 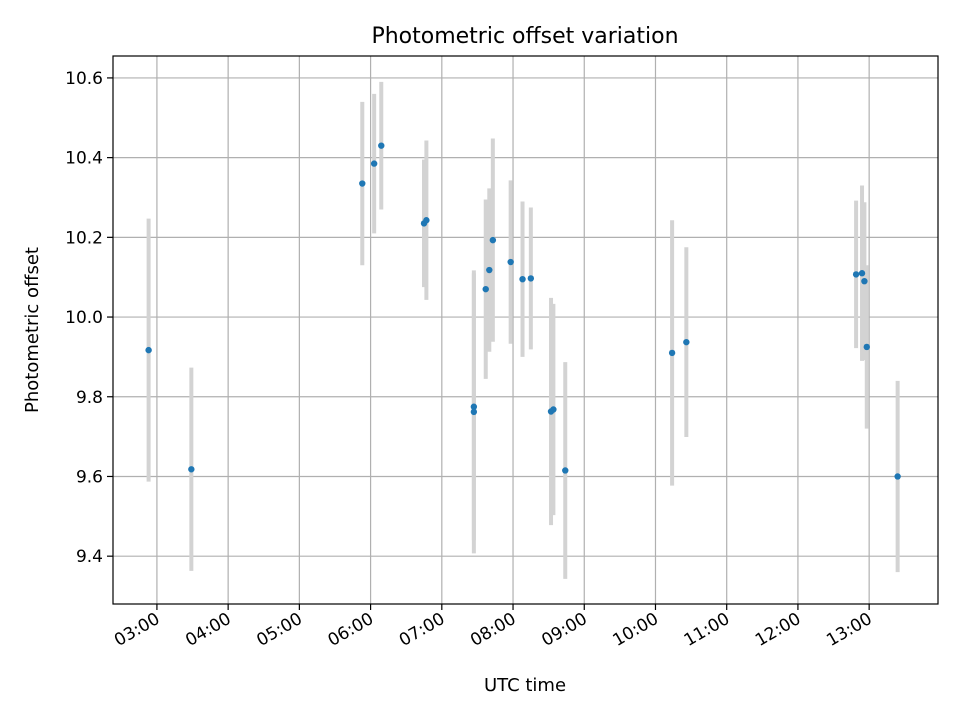 What do you see at coordinates (89, 398) in the screenshot?
I see `y-tick-label: 9.8` at bounding box center [89, 398].